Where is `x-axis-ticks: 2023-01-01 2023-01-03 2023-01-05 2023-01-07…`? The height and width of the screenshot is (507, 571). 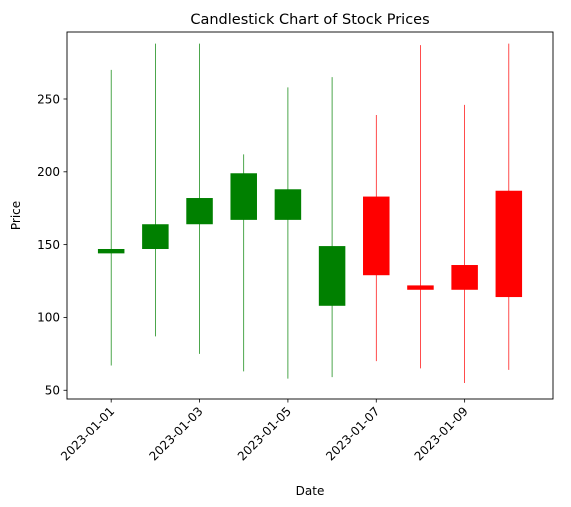
x-axis-ticks: 2023-01-01 2023-01-03 2023-01-05 2023-01-07… is located at coordinates (264, 431).